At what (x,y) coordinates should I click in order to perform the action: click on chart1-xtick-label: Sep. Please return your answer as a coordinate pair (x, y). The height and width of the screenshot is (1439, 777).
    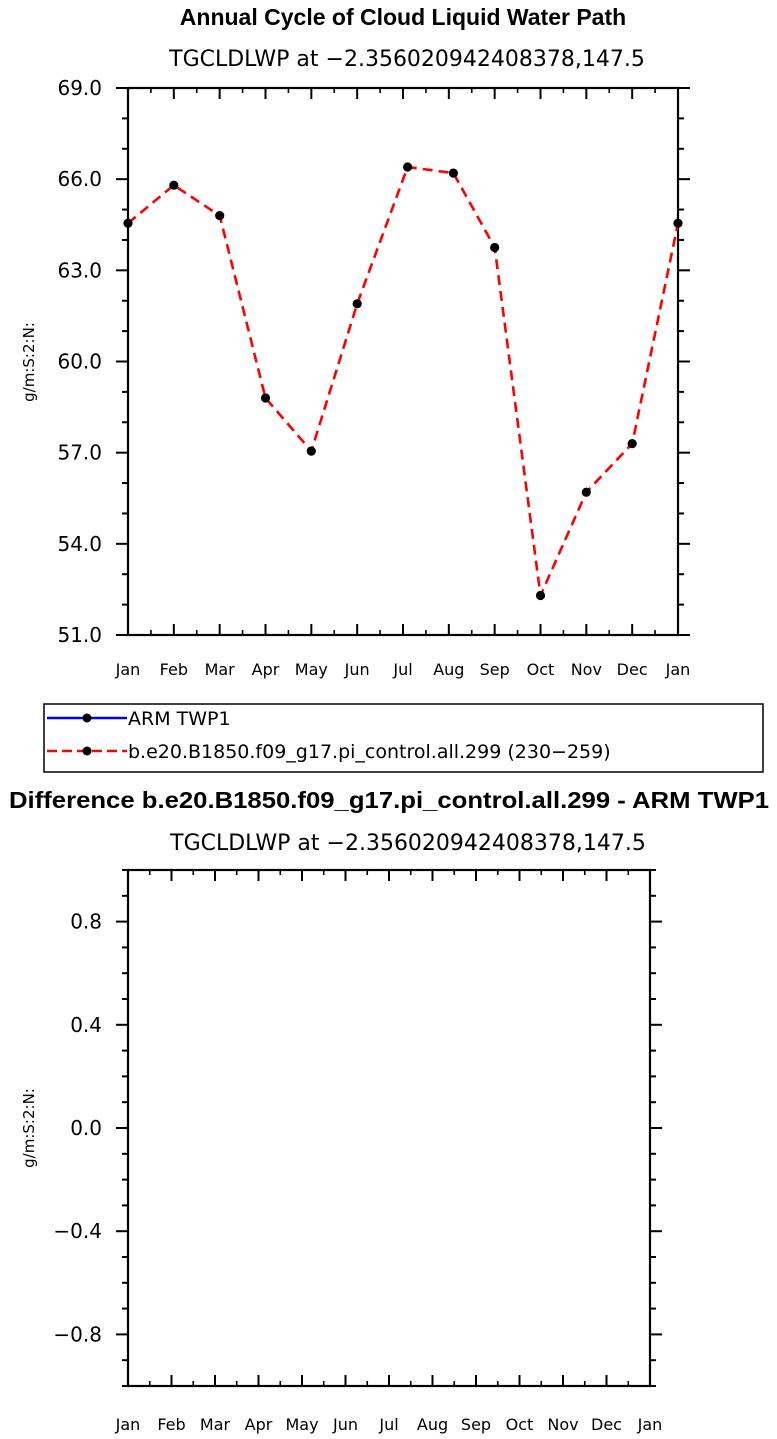
    Looking at the image, I should click on (495, 669).